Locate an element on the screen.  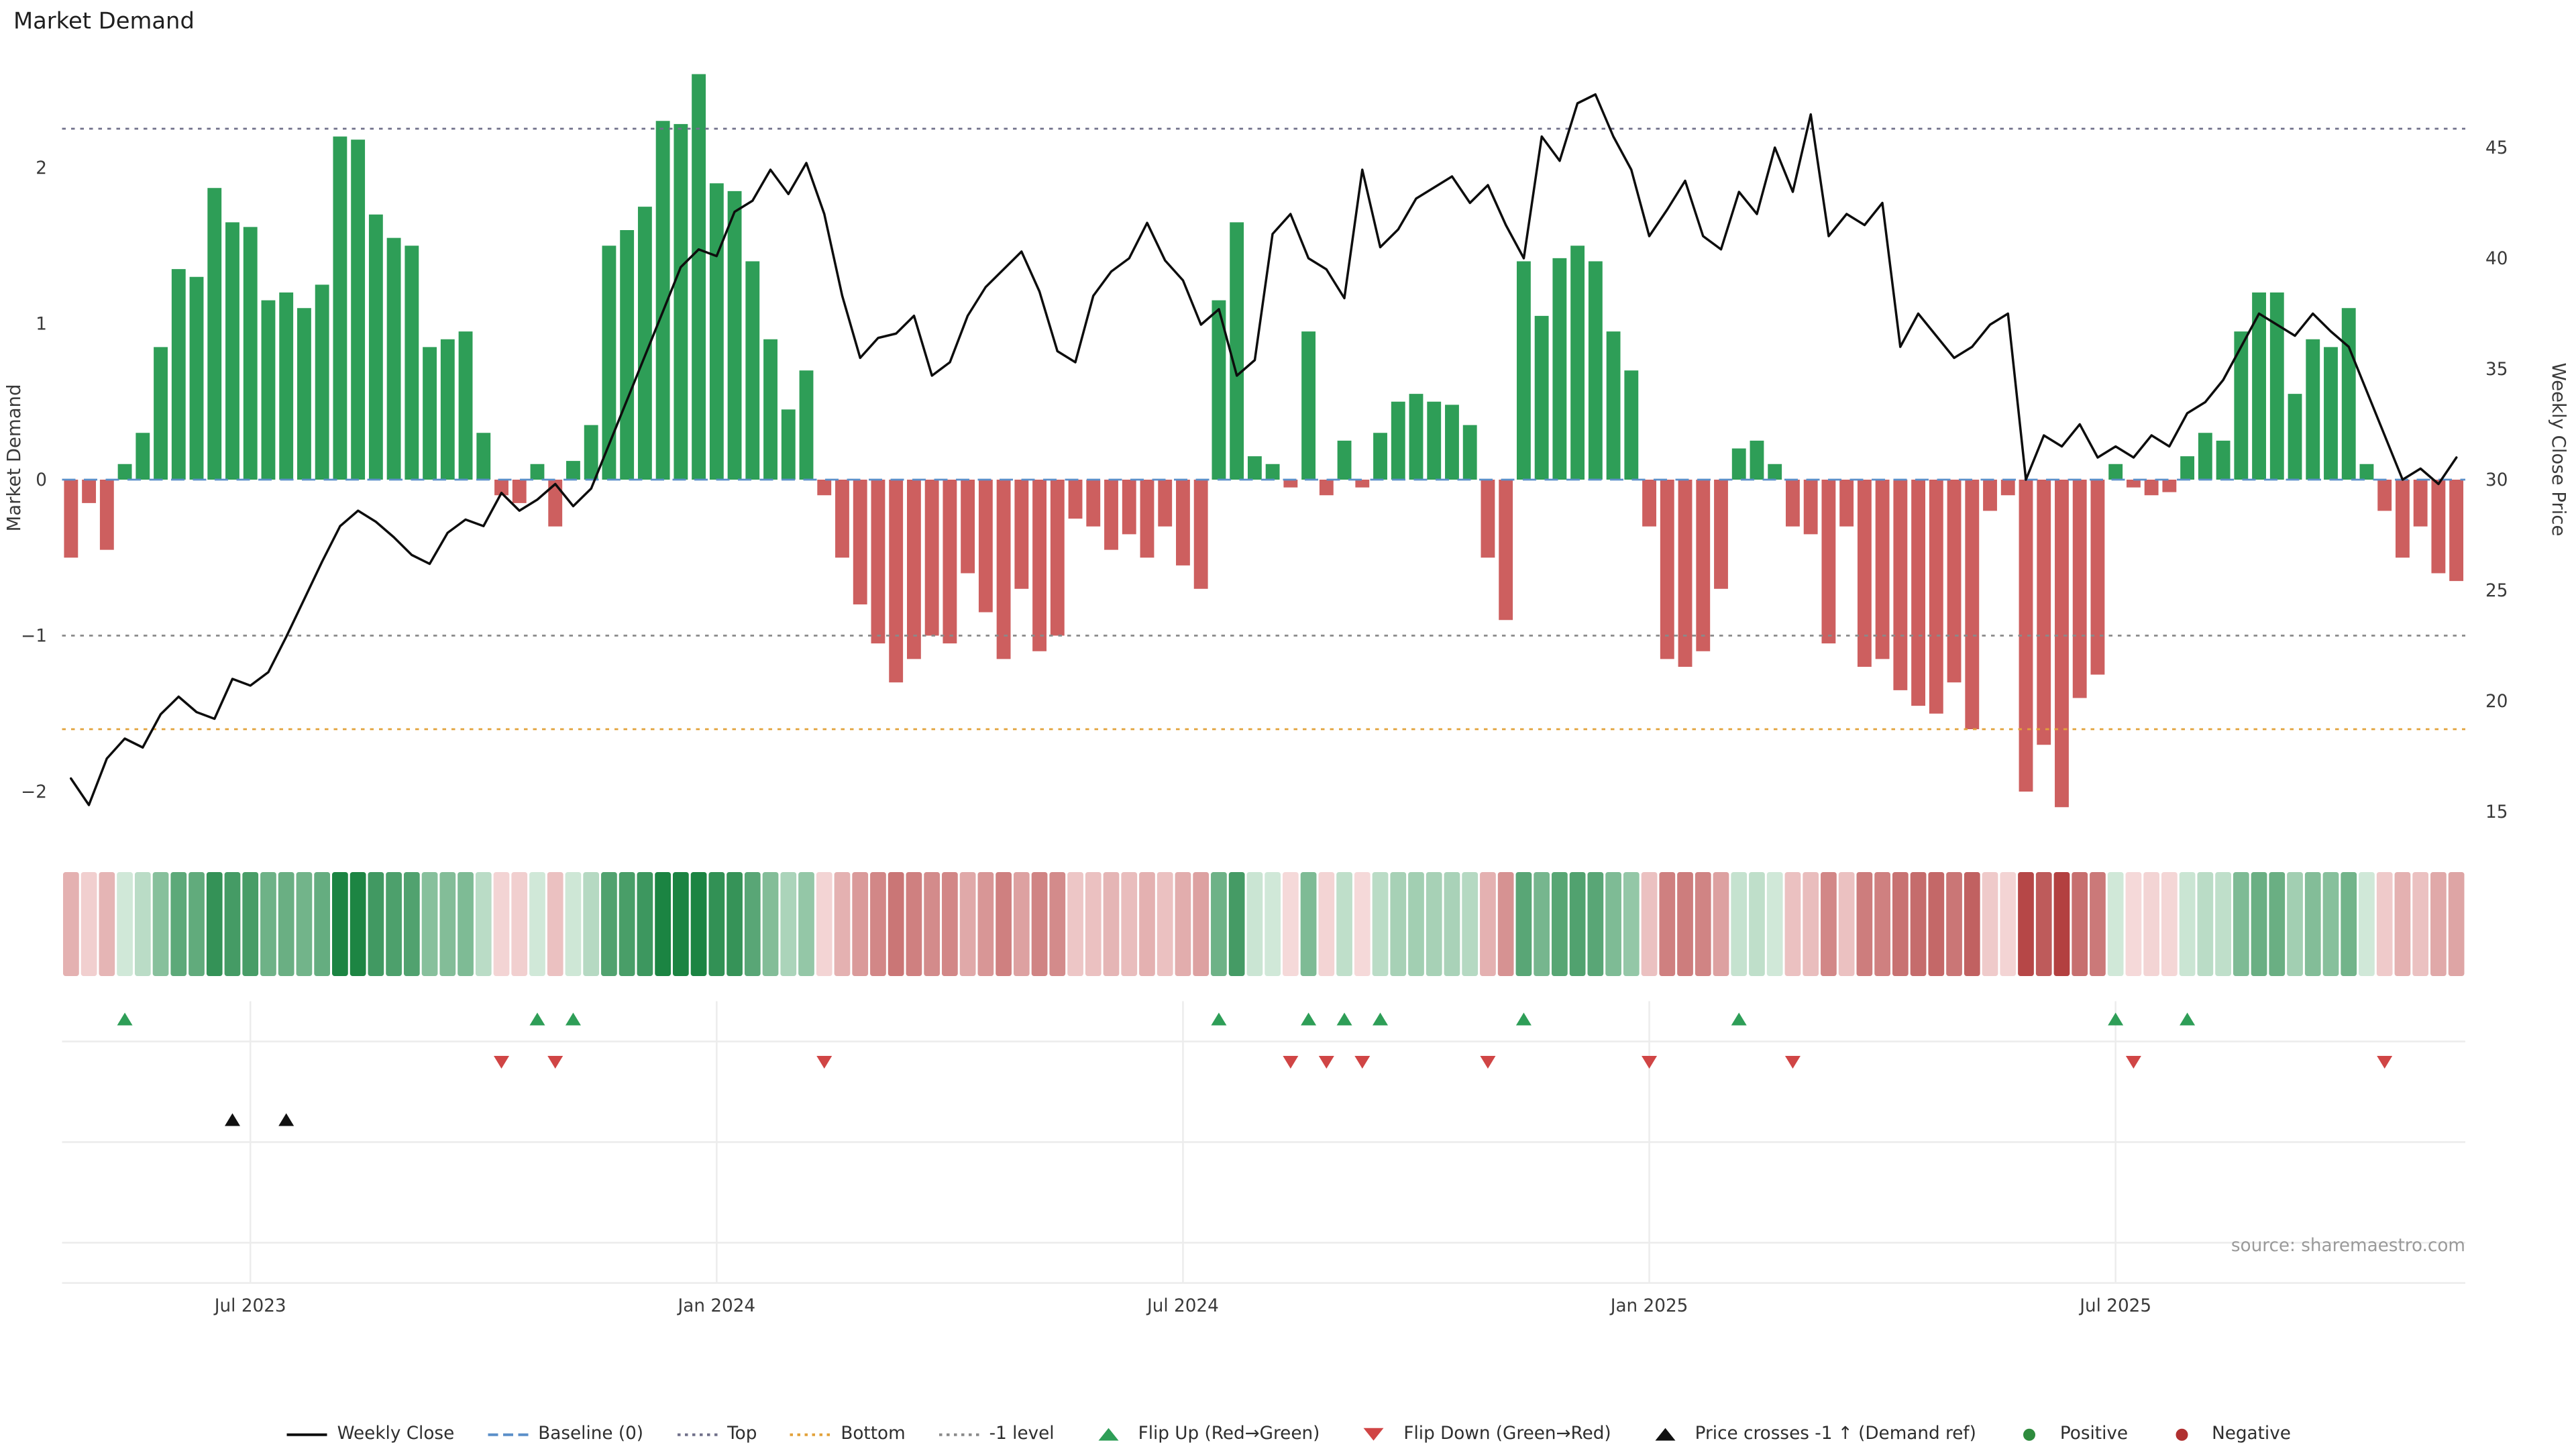
y-tick-label-left: −1 is located at coordinates (34, 636).